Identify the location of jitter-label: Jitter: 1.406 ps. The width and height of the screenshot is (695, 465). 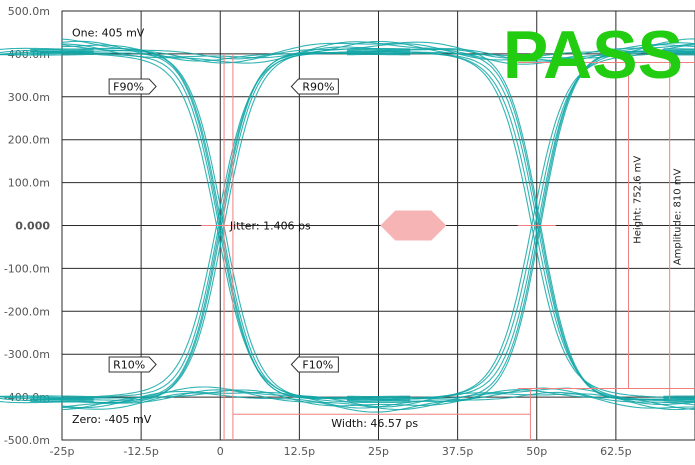
(270, 226).